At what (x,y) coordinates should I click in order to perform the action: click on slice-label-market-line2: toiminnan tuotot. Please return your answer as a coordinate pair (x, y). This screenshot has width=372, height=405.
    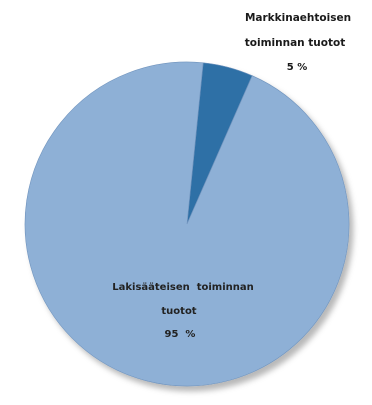
    Looking at the image, I should click on (295, 43).